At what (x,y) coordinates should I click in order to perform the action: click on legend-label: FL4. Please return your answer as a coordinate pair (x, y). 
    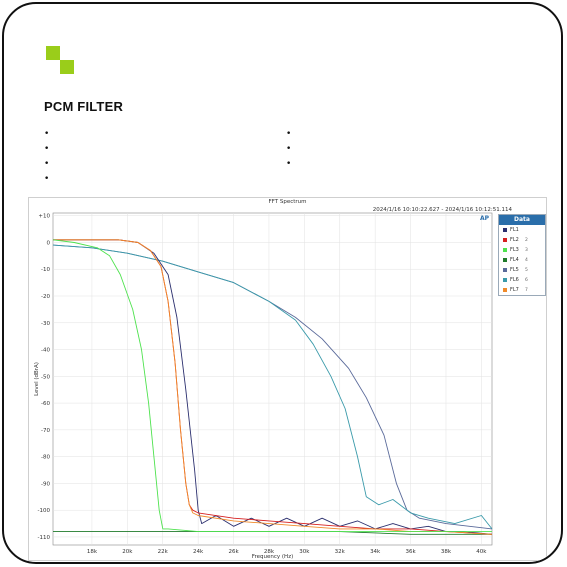
    Looking at the image, I should click on (514, 260).